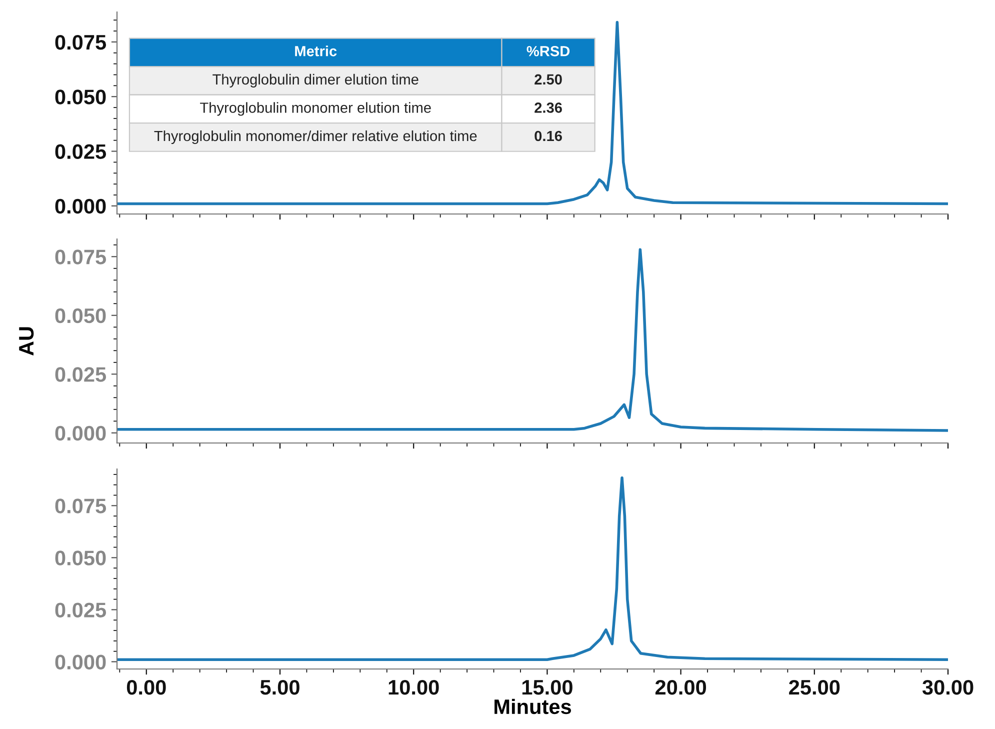 The width and height of the screenshot is (995, 729). I want to click on annotation: Thyroglobulin dimer elution time, so click(315, 81).